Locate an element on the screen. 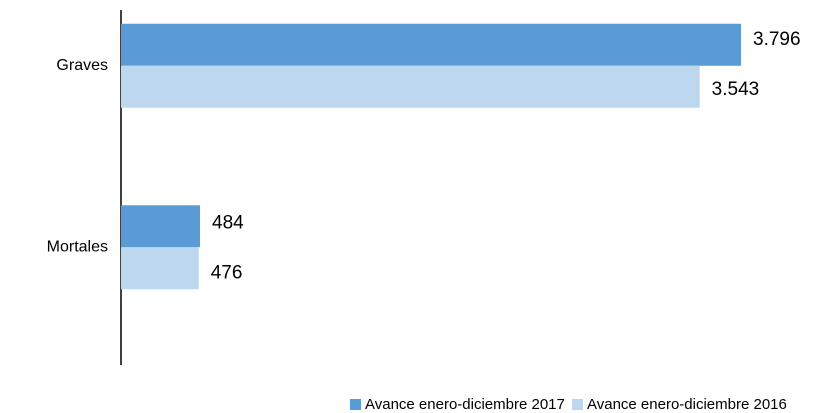 The height and width of the screenshot is (413, 827). category-label: Mortales is located at coordinates (77, 246).